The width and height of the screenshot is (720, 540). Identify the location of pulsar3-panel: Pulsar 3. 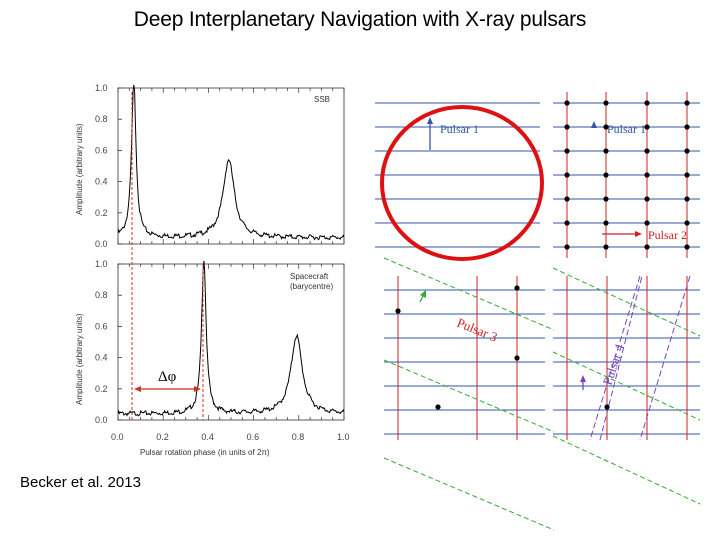
(469, 394).